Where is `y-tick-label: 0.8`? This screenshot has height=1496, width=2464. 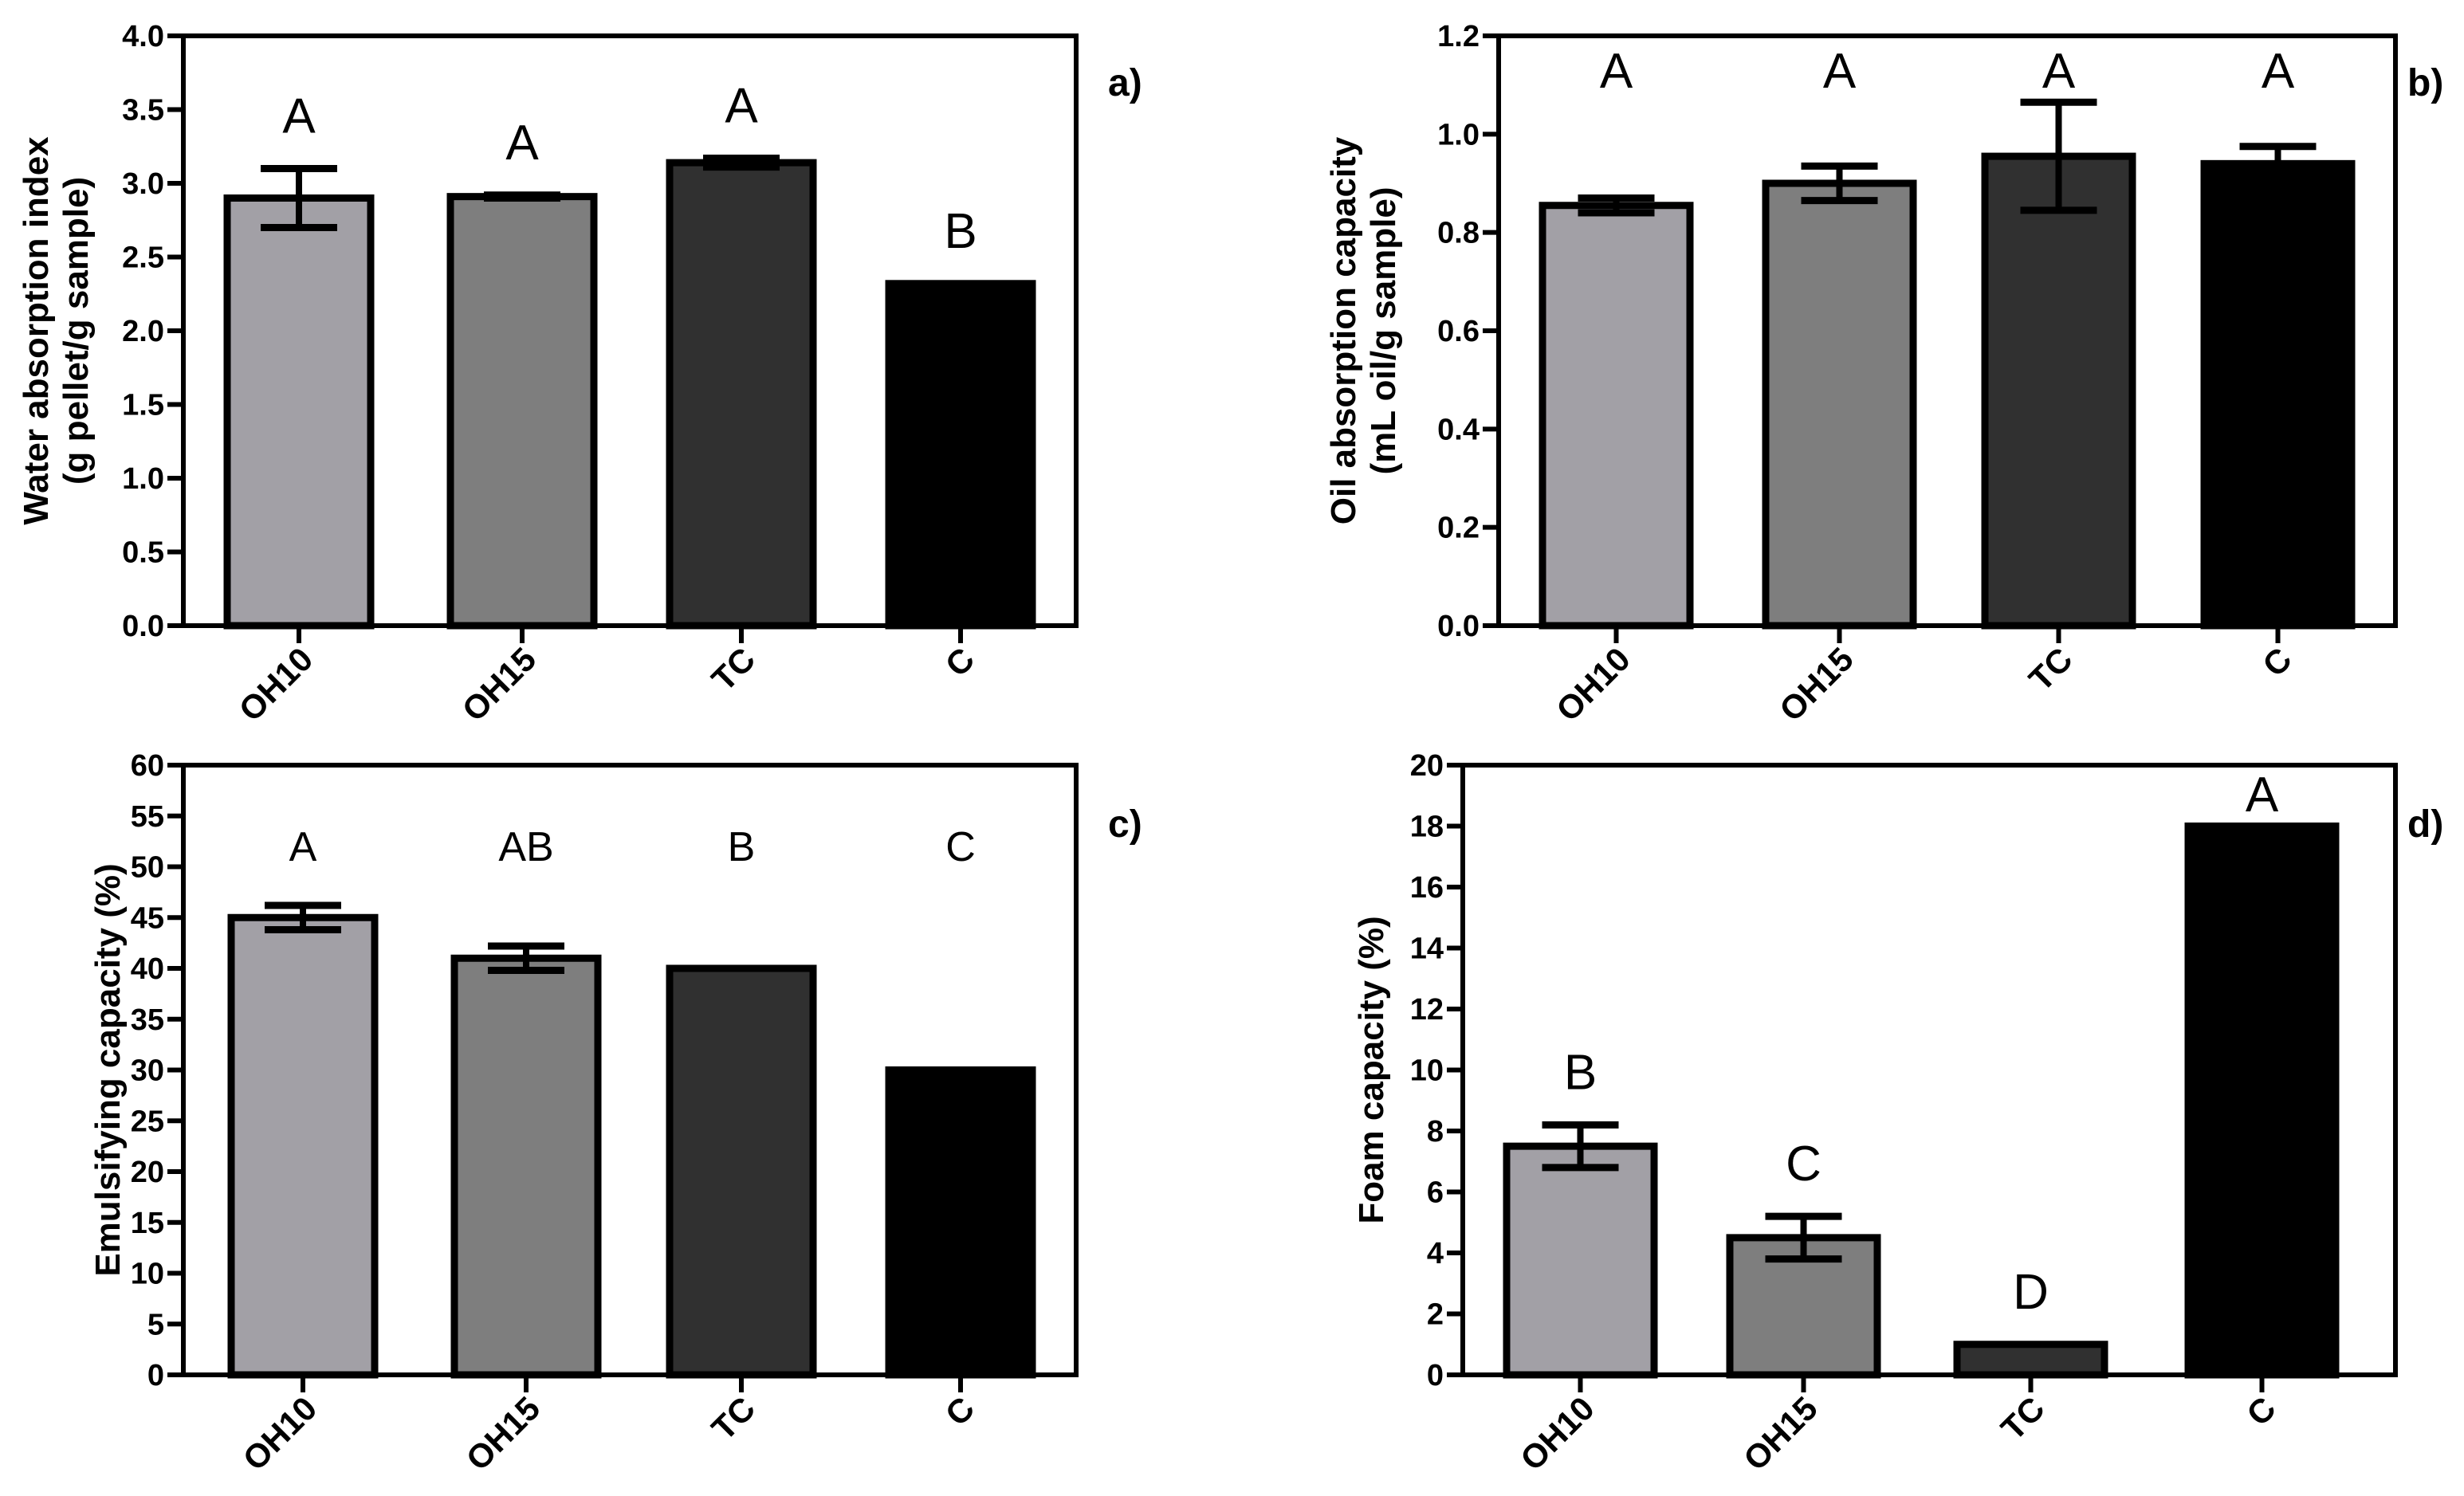 y-tick-label: 0.8 is located at coordinates (1458, 233).